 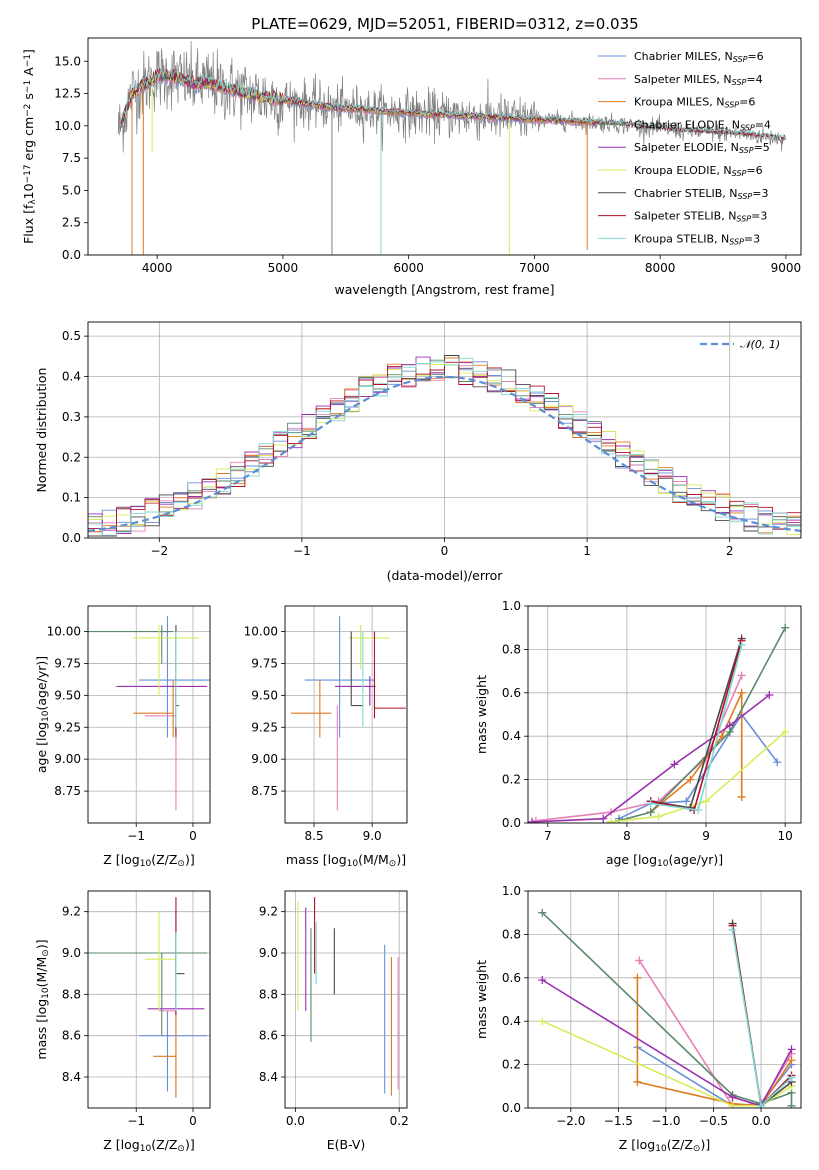 What do you see at coordinates (511, 736) in the screenshot?
I see `y-tick-label: 0.4` at bounding box center [511, 736].